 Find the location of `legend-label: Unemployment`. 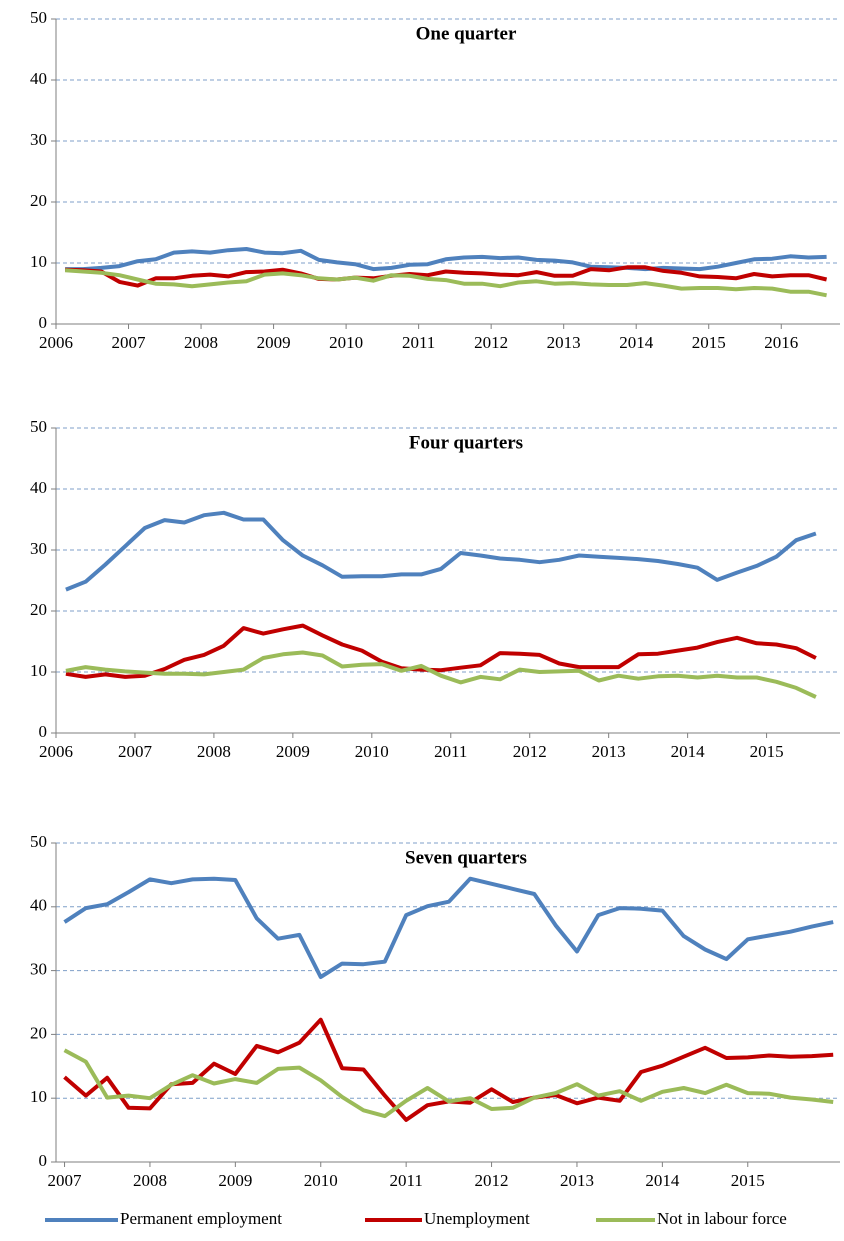

legend-label: Unemployment is located at coordinates (477, 1218).